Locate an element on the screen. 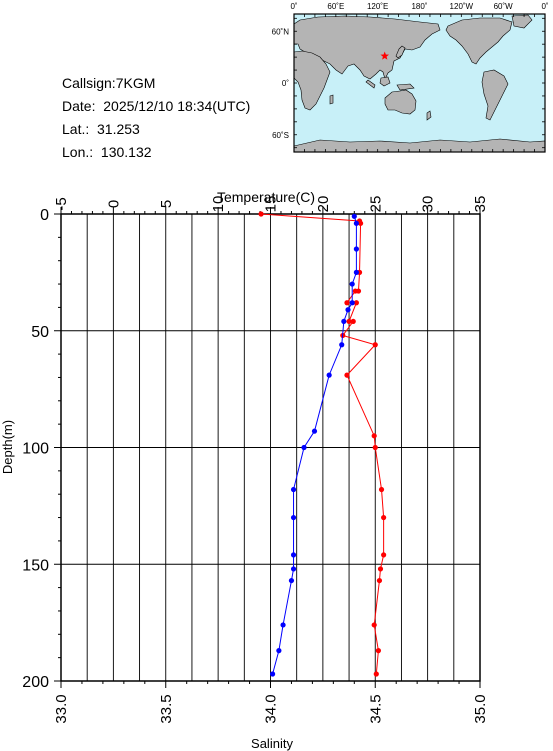  land-madagascar is located at coordinates (331, 99).